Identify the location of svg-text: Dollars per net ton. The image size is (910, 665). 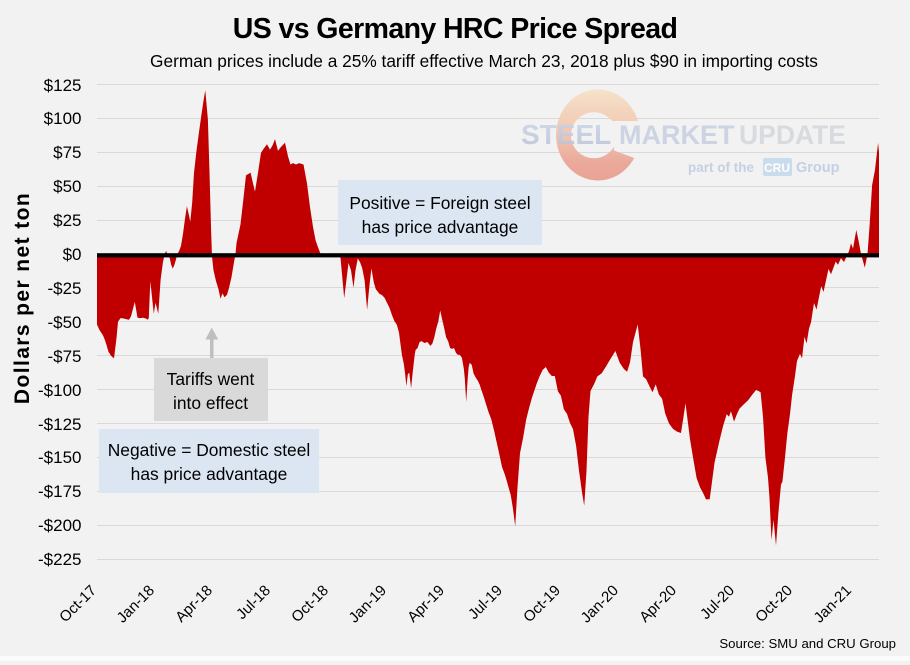
(22, 298).